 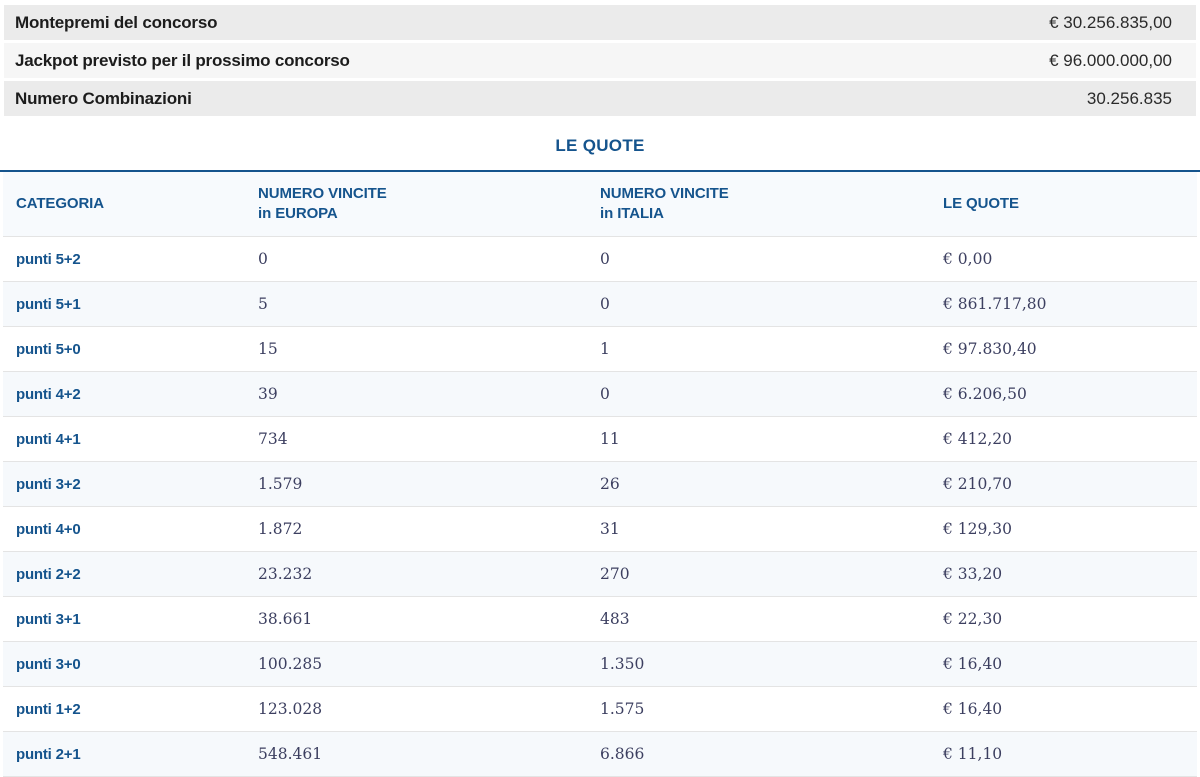 What do you see at coordinates (981, 203) in the screenshot?
I see `header-le-quote: LE QUOTE` at bounding box center [981, 203].